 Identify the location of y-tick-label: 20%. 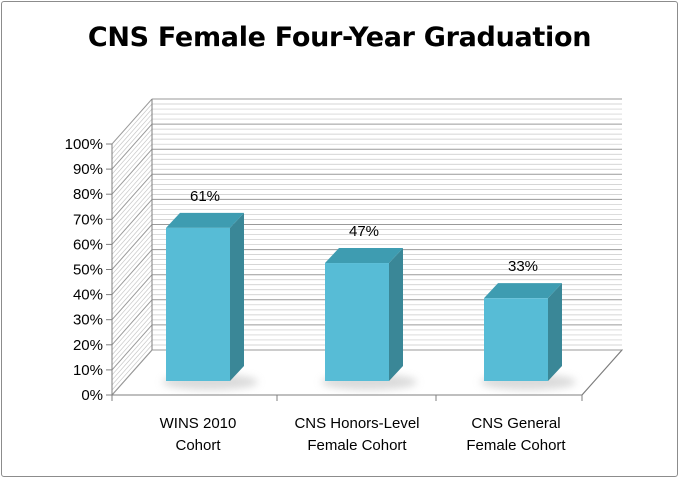
(88, 345).